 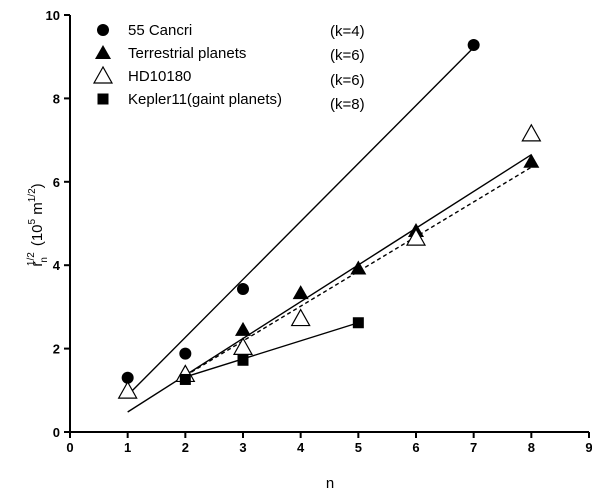 What do you see at coordinates (127, 447) in the screenshot?
I see `x-tick-label: 1` at bounding box center [127, 447].